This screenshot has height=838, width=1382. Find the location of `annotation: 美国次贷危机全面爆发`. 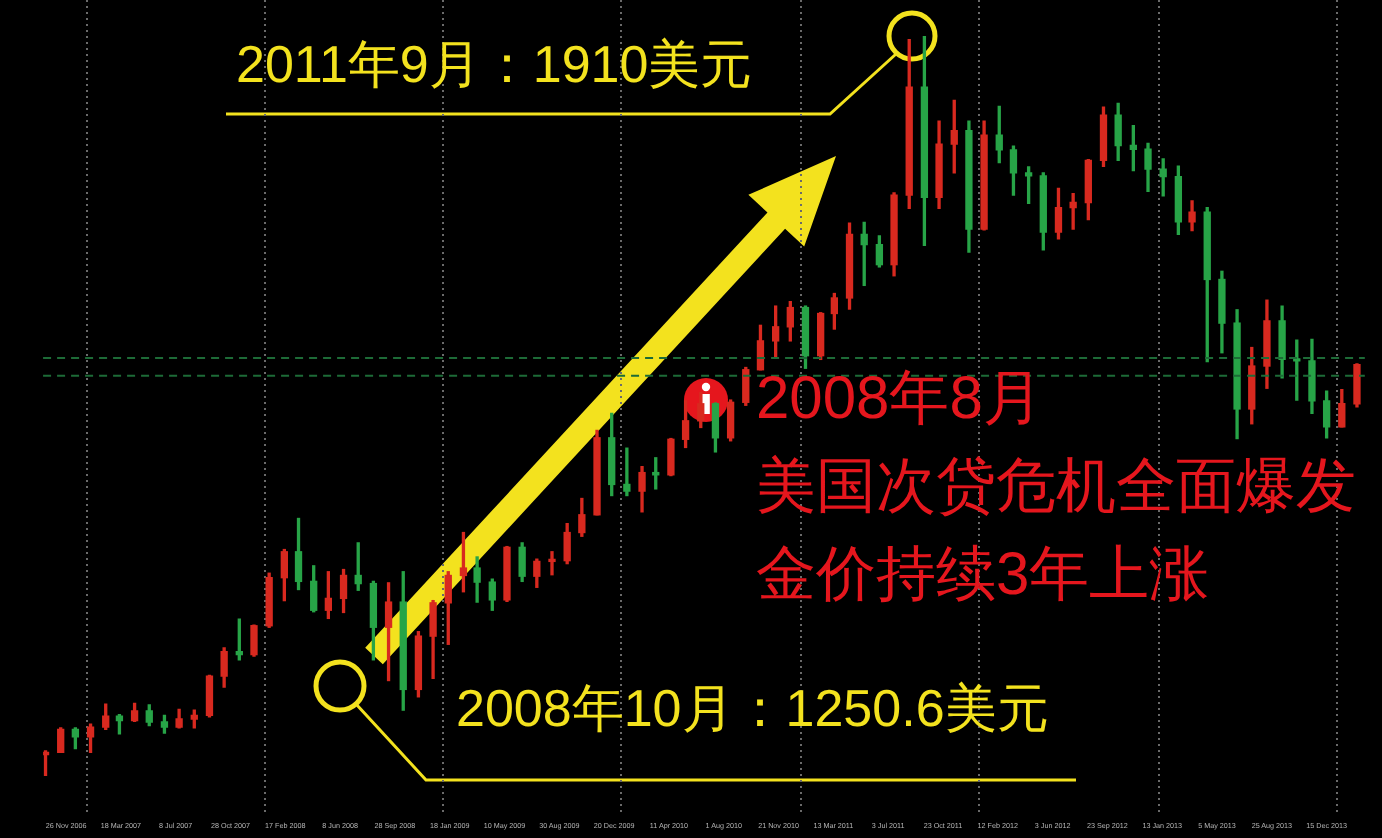

annotation: 美国次贷危机全面爆发 is located at coordinates (1056, 487).